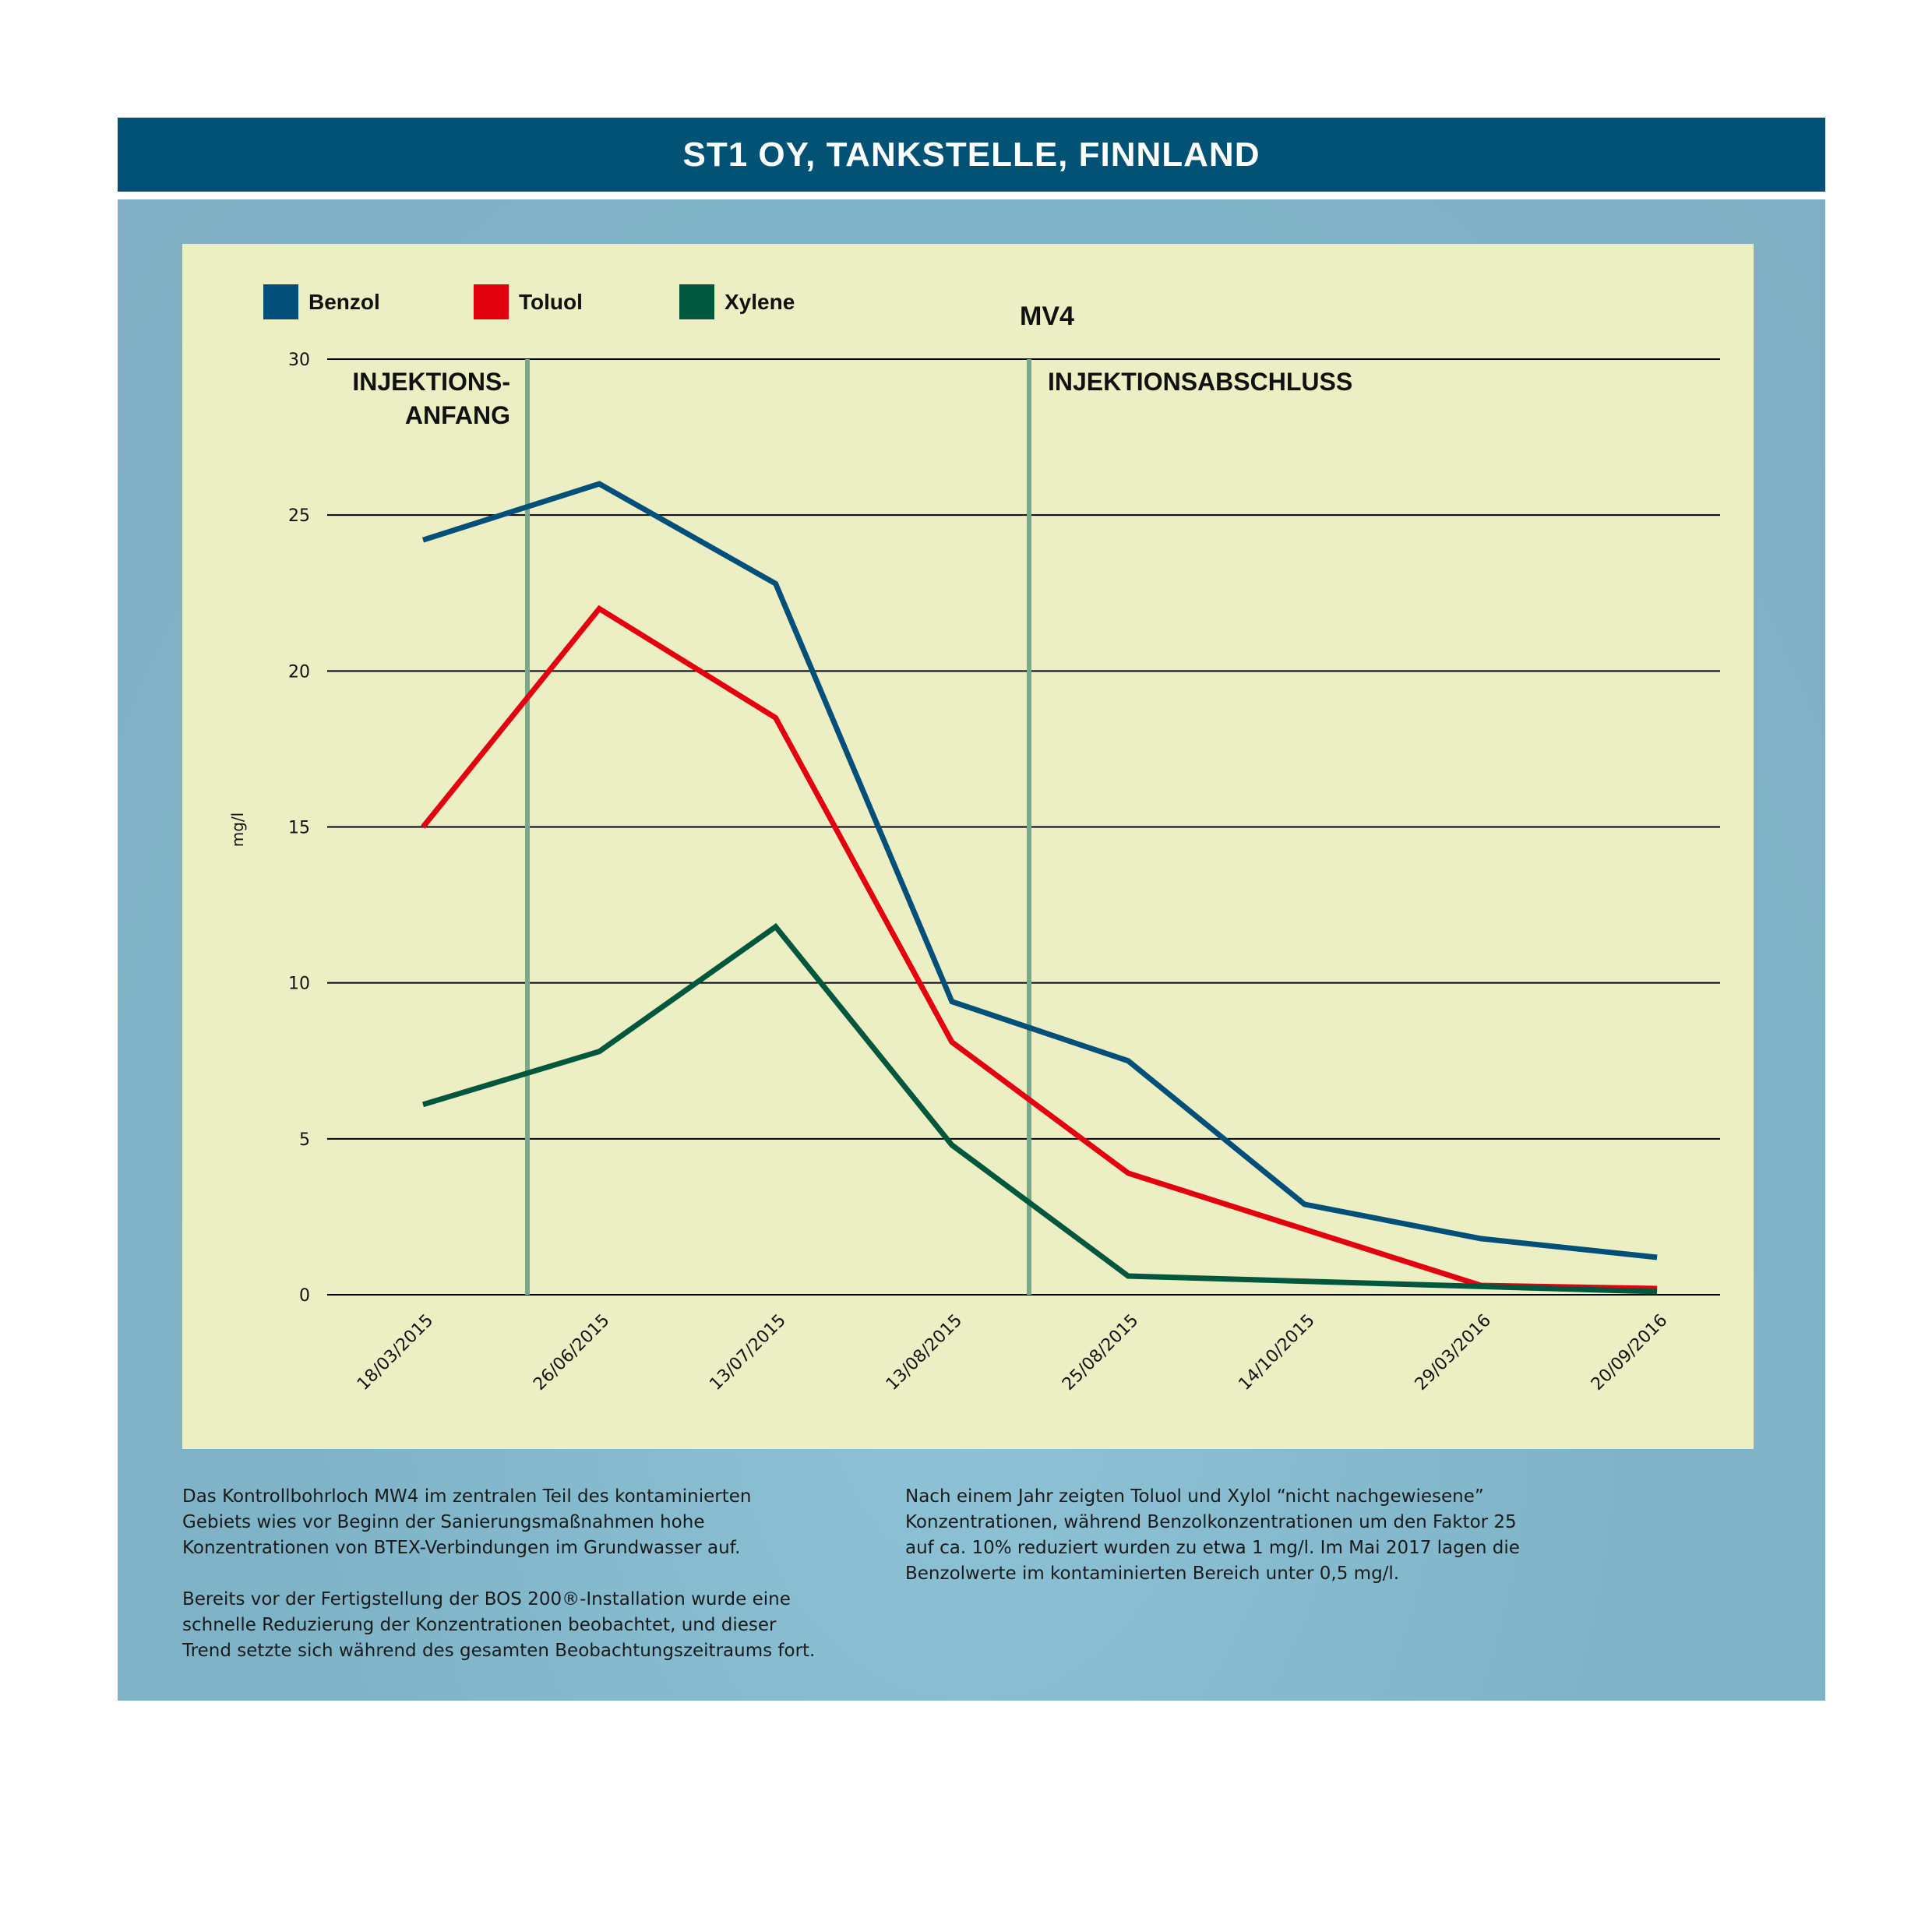 This screenshot has width=1932, height=1932. What do you see at coordinates (304, 1140) in the screenshot?
I see `y-tick-label: 5` at bounding box center [304, 1140].